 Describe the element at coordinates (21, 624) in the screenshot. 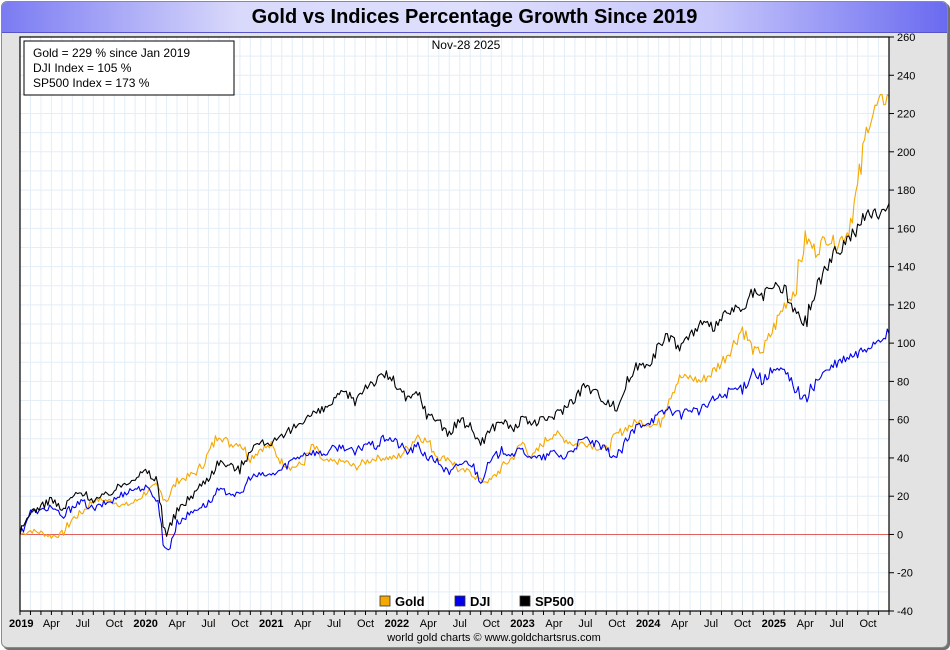

I see `x-year-label: 2019` at that location.